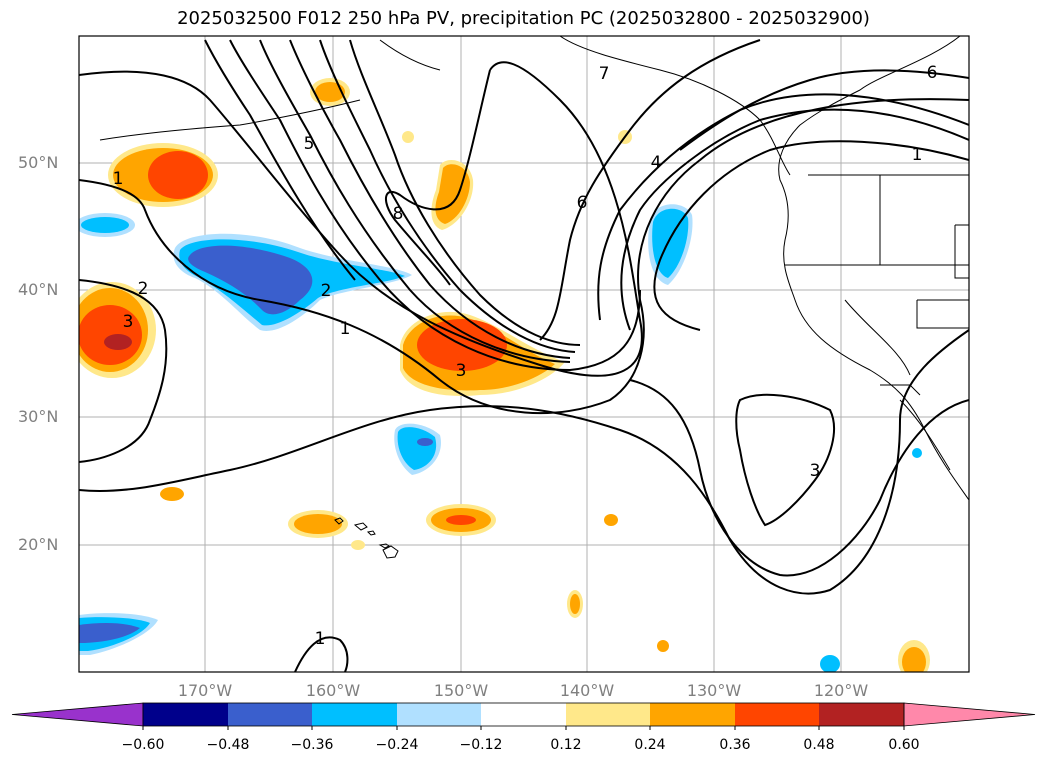 The width and height of the screenshot is (1047, 765). Describe the element at coordinates (309, 144) in the screenshot. I see `contour-label: 5` at that location.